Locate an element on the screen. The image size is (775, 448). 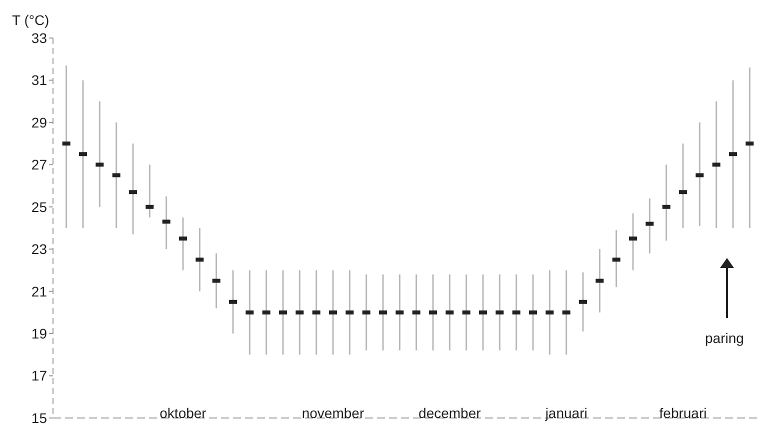
y-tick-label: 25 is located at coordinates (39, 206).